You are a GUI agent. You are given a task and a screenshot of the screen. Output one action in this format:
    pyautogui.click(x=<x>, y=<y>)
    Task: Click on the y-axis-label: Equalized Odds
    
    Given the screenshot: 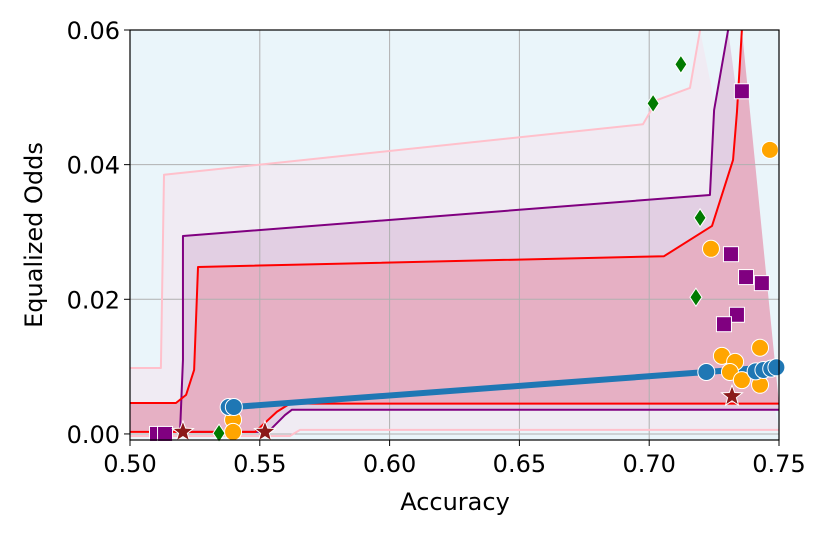 What is the action you would take?
    pyautogui.click(x=34, y=235)
    